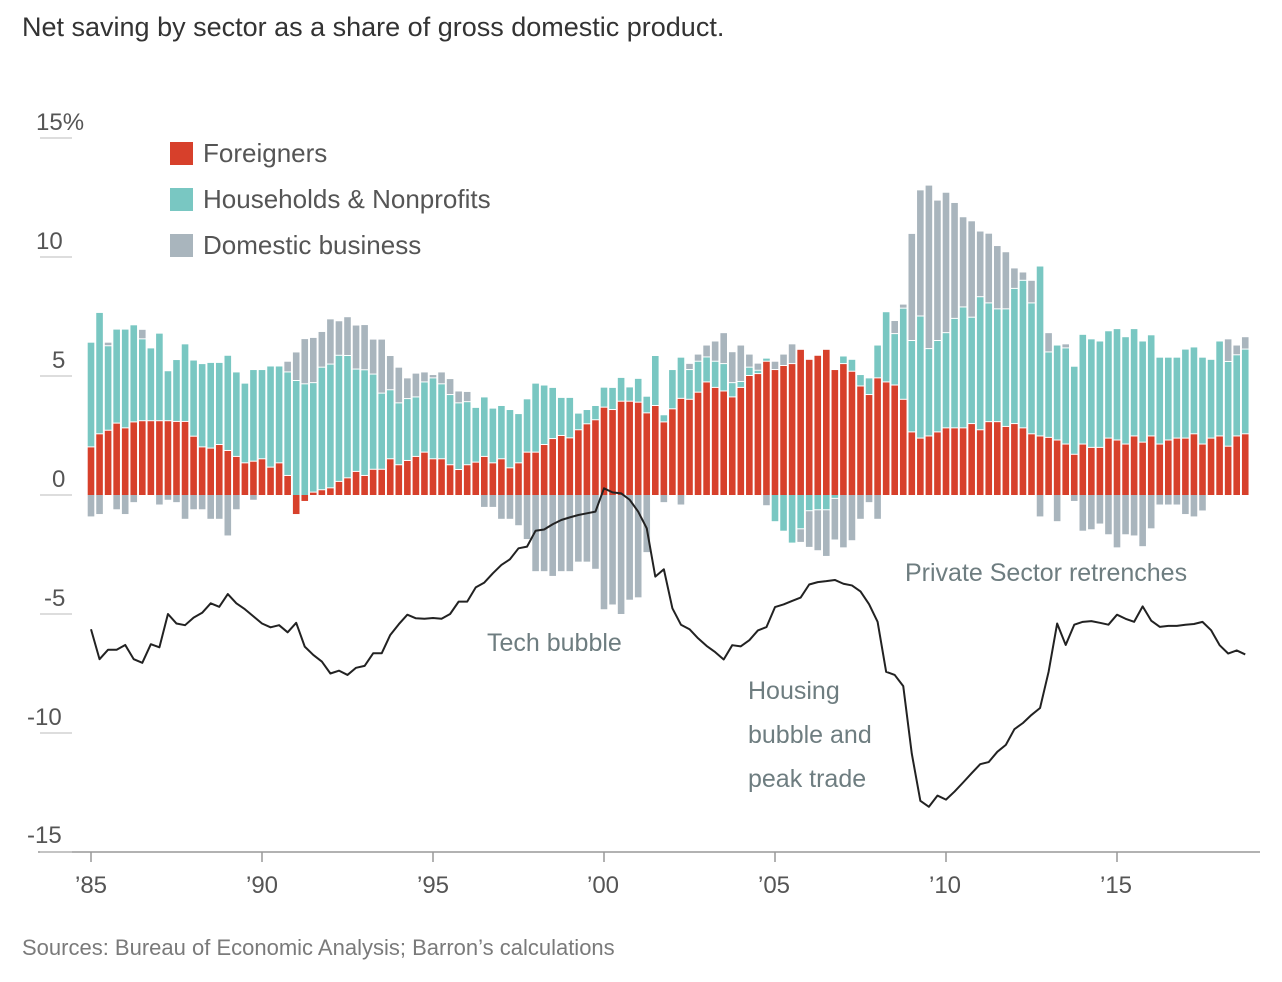 The width and height of the screenshot is (1282, 982). Describe the element at coordinates (295, 245) in the screenshot. I see `legend-item-business: Domestic business` at that location.